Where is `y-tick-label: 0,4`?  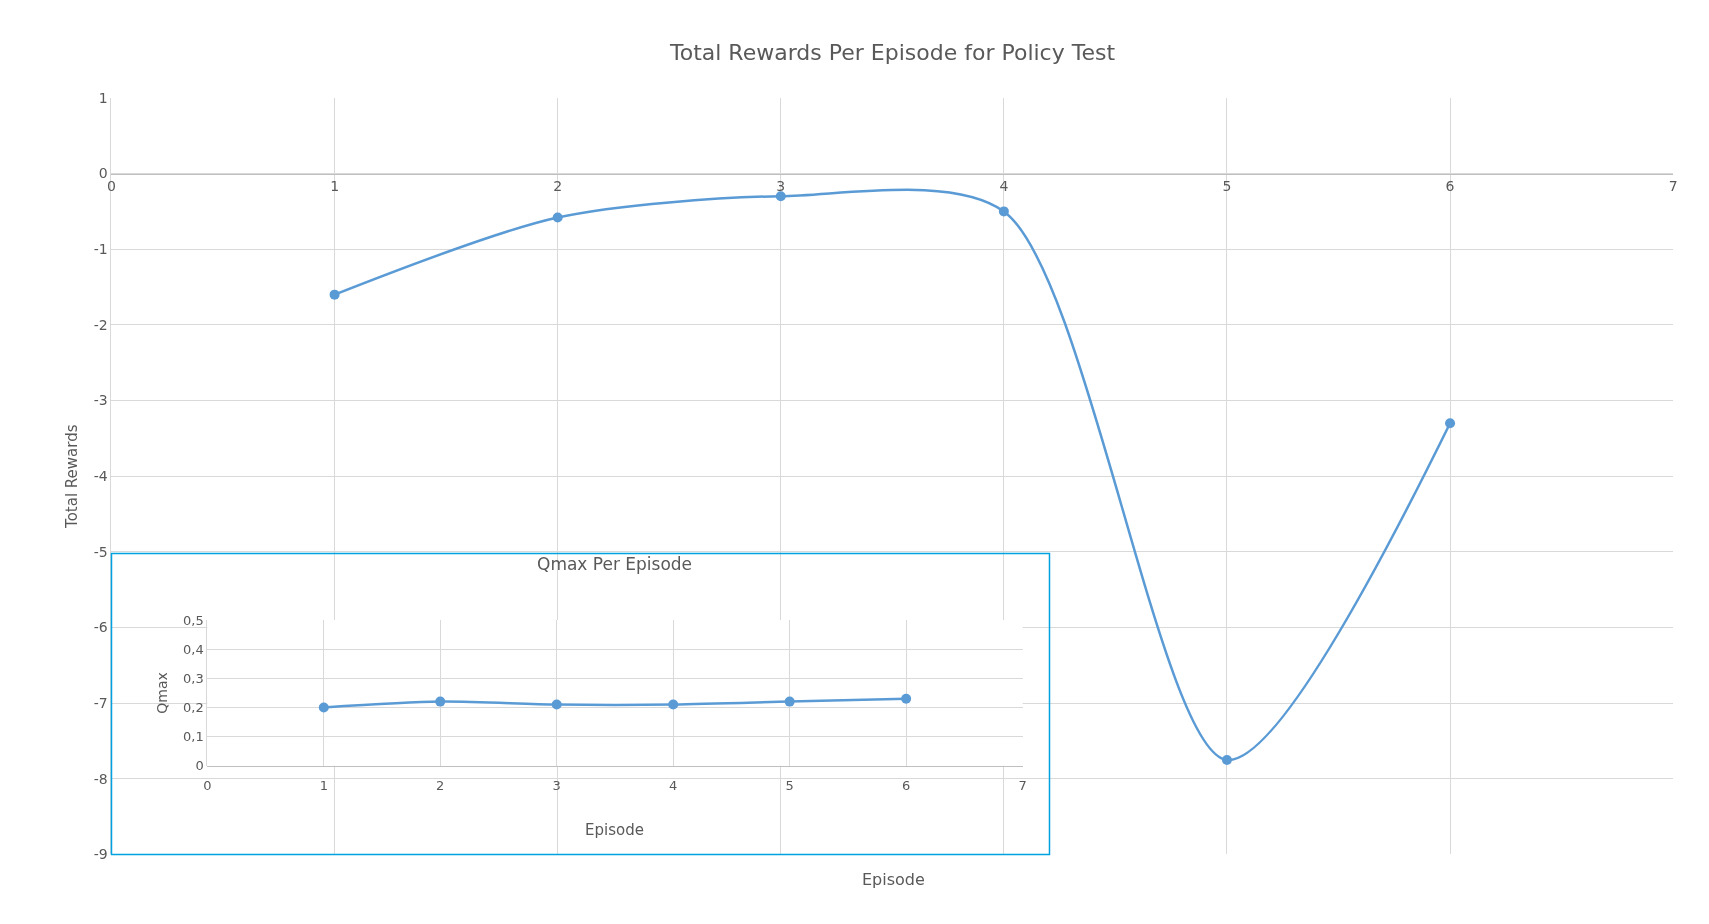 y-tick-label: 0,4 is located at coordinates (193, 649).